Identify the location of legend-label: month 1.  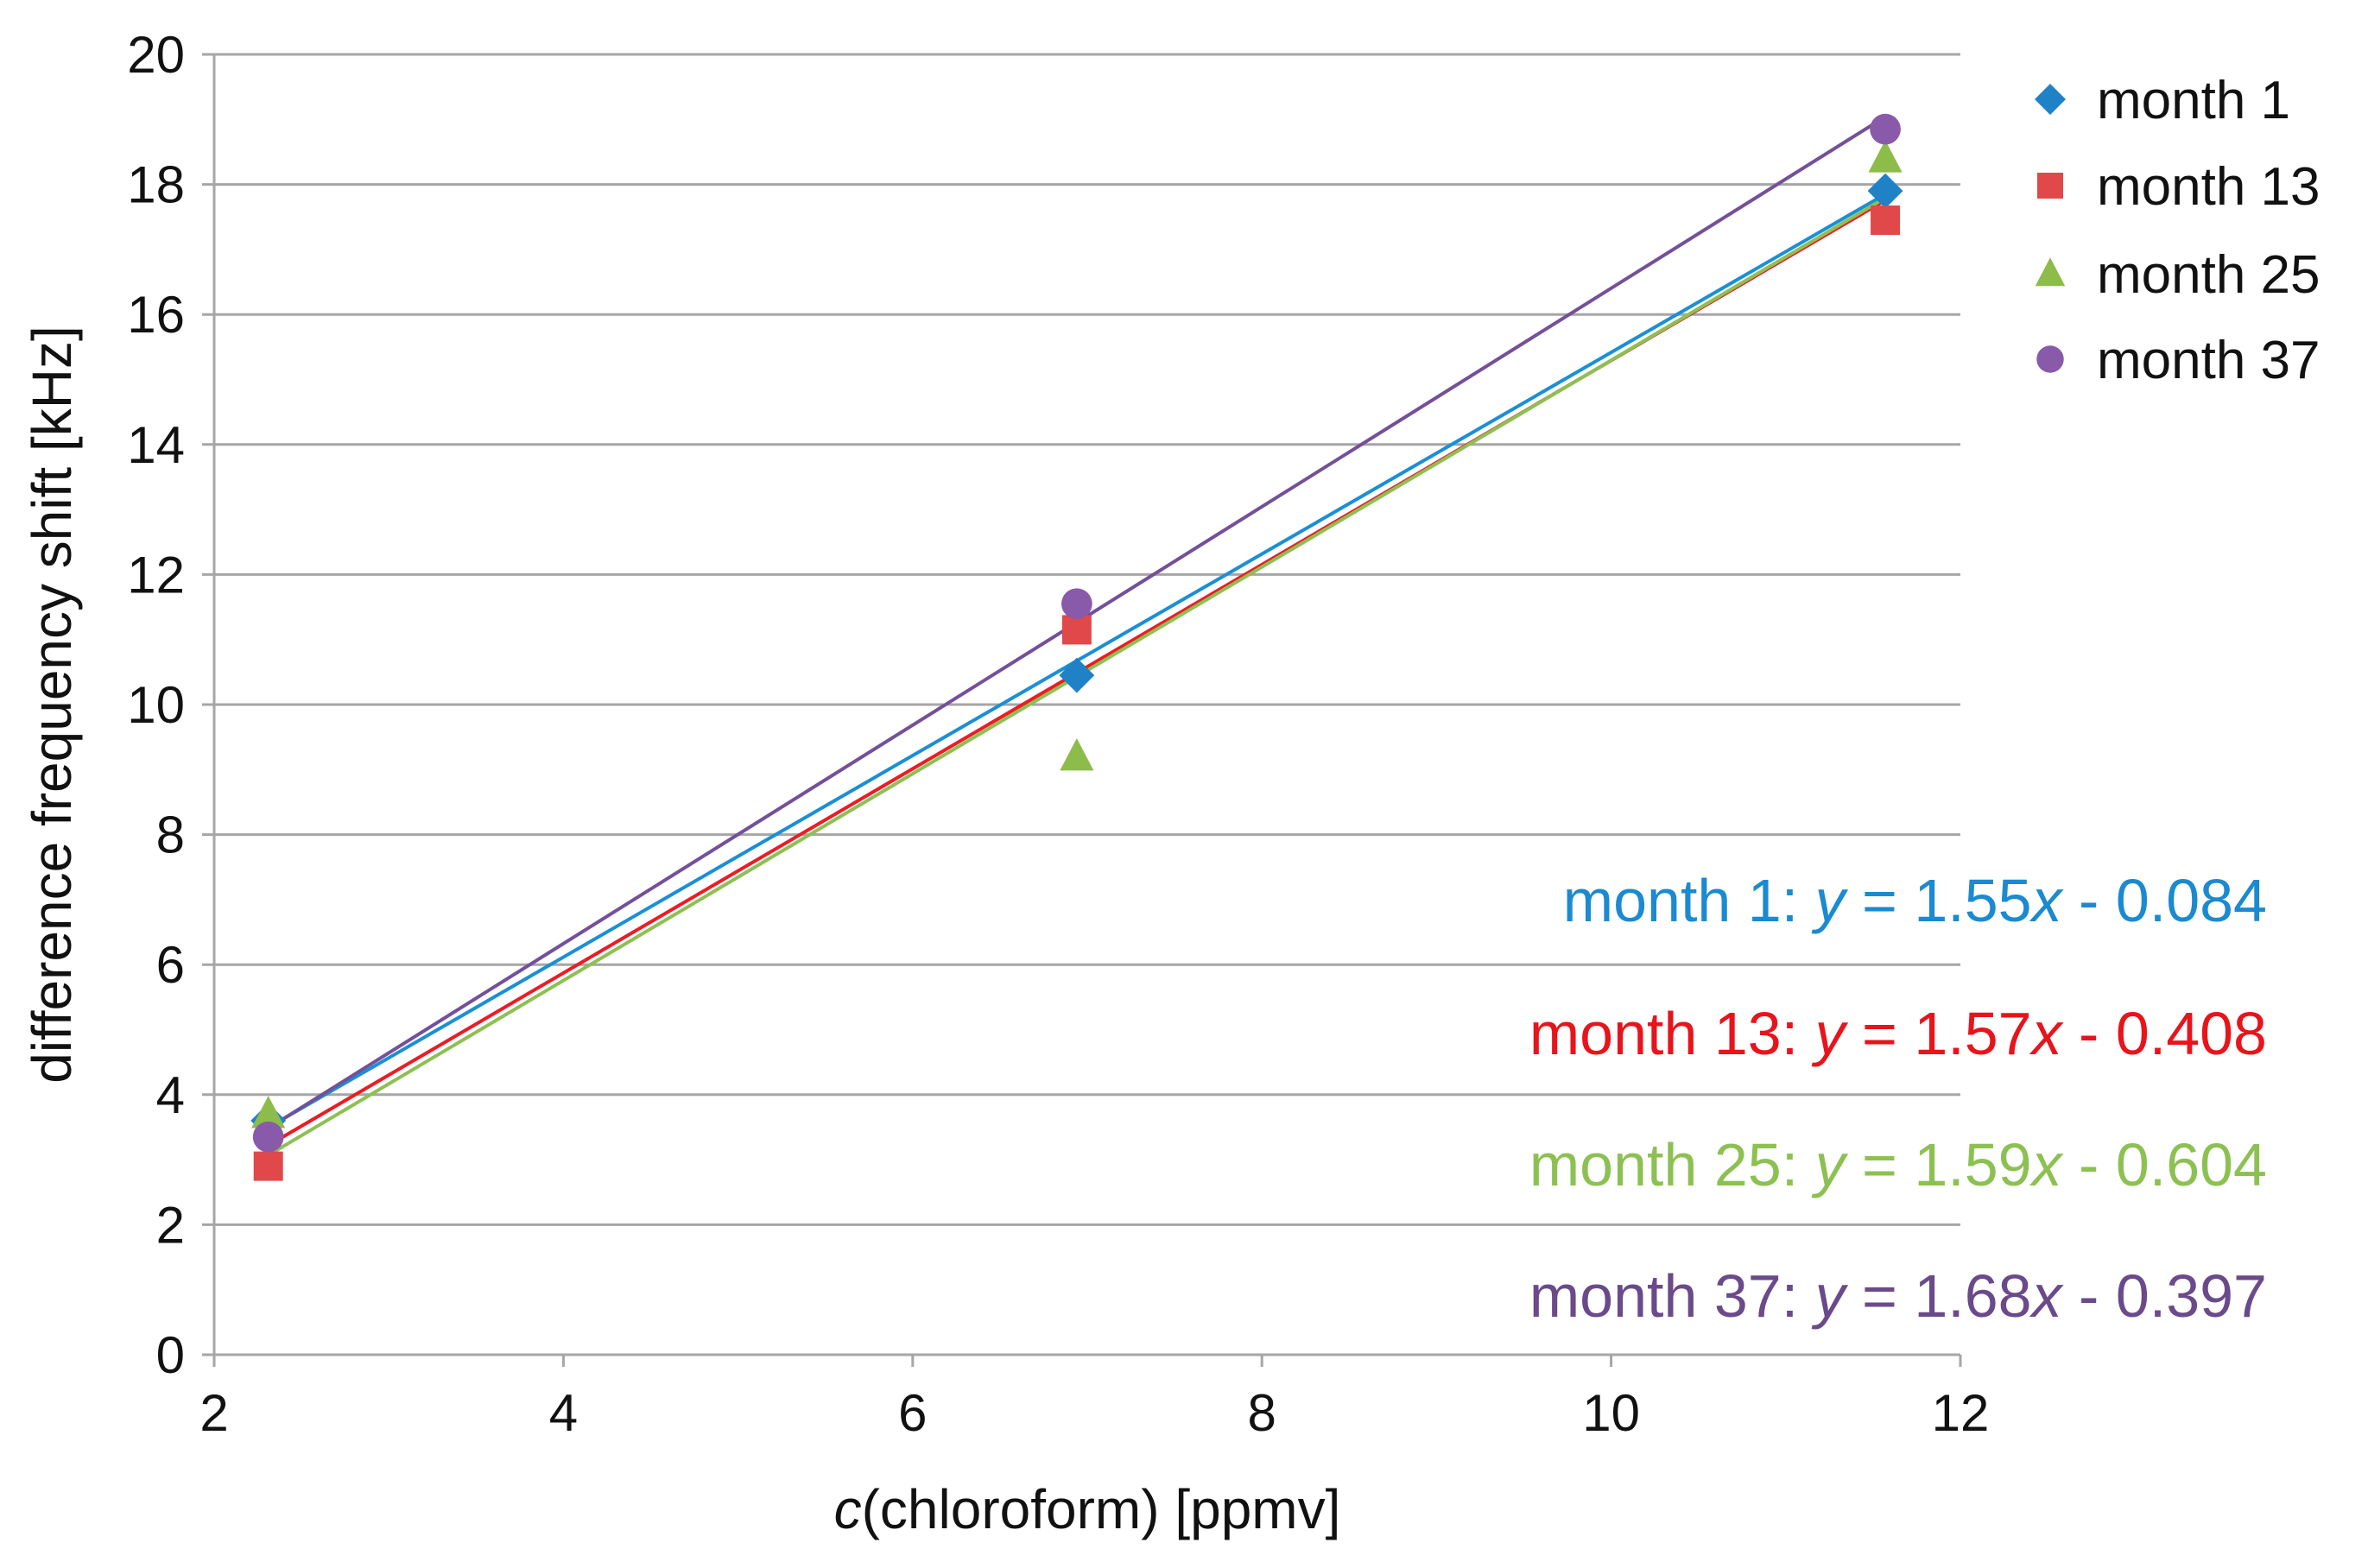
(2193, 100).